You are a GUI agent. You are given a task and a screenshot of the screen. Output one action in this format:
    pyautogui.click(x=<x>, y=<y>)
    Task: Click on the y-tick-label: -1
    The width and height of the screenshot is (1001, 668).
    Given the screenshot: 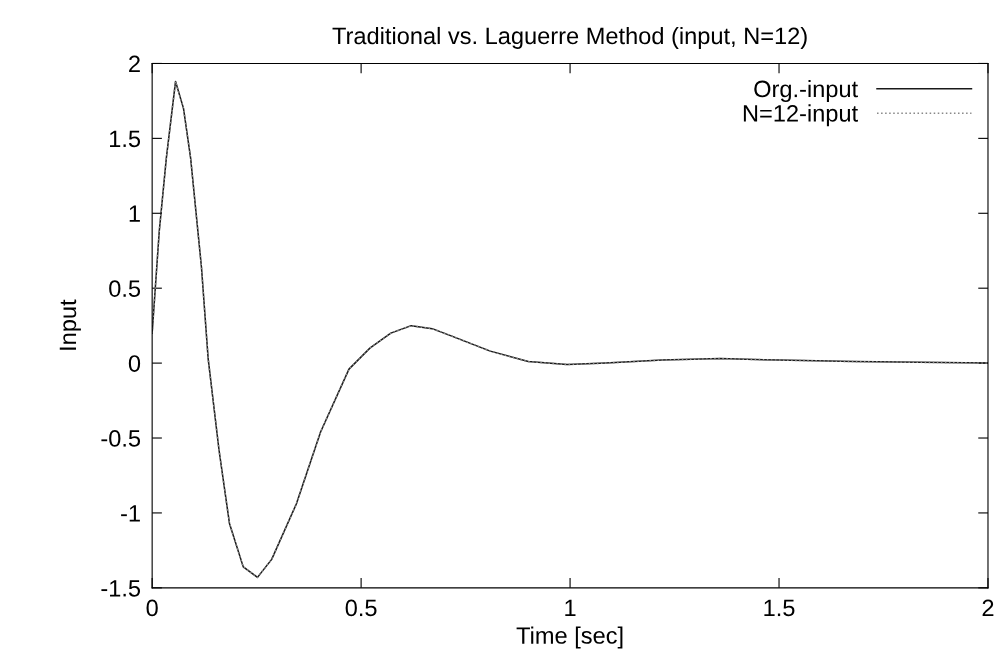 What is the action you would take?
    pyautogui.click(x=130, y=513)
    